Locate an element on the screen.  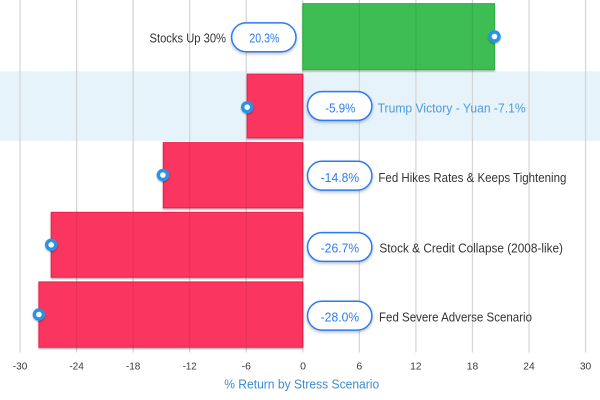
svg-text:Stock & Credit Collapse (2008-: Stock & Credit Collapse (2008-like) is located at coordinates (471, 247).